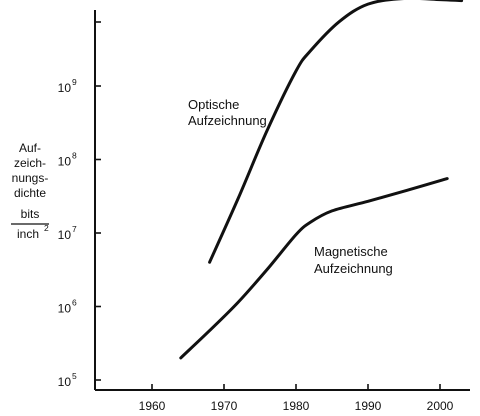 Image resolution: width=480 pixels, height=416 pixels. I want to click on y-tick-label-exp-1: 6, so click(74, 303).